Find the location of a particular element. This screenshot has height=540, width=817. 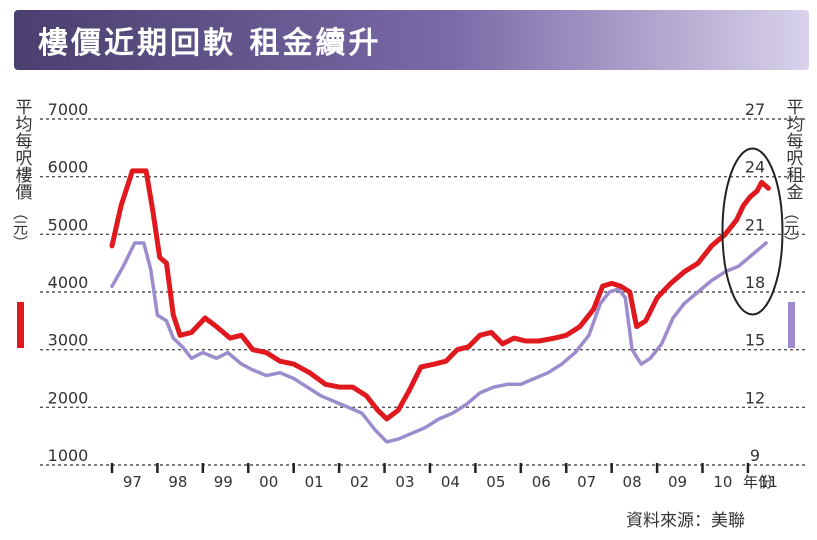

y-left-tick-label: 2000 is located at coordinates (68, 397).